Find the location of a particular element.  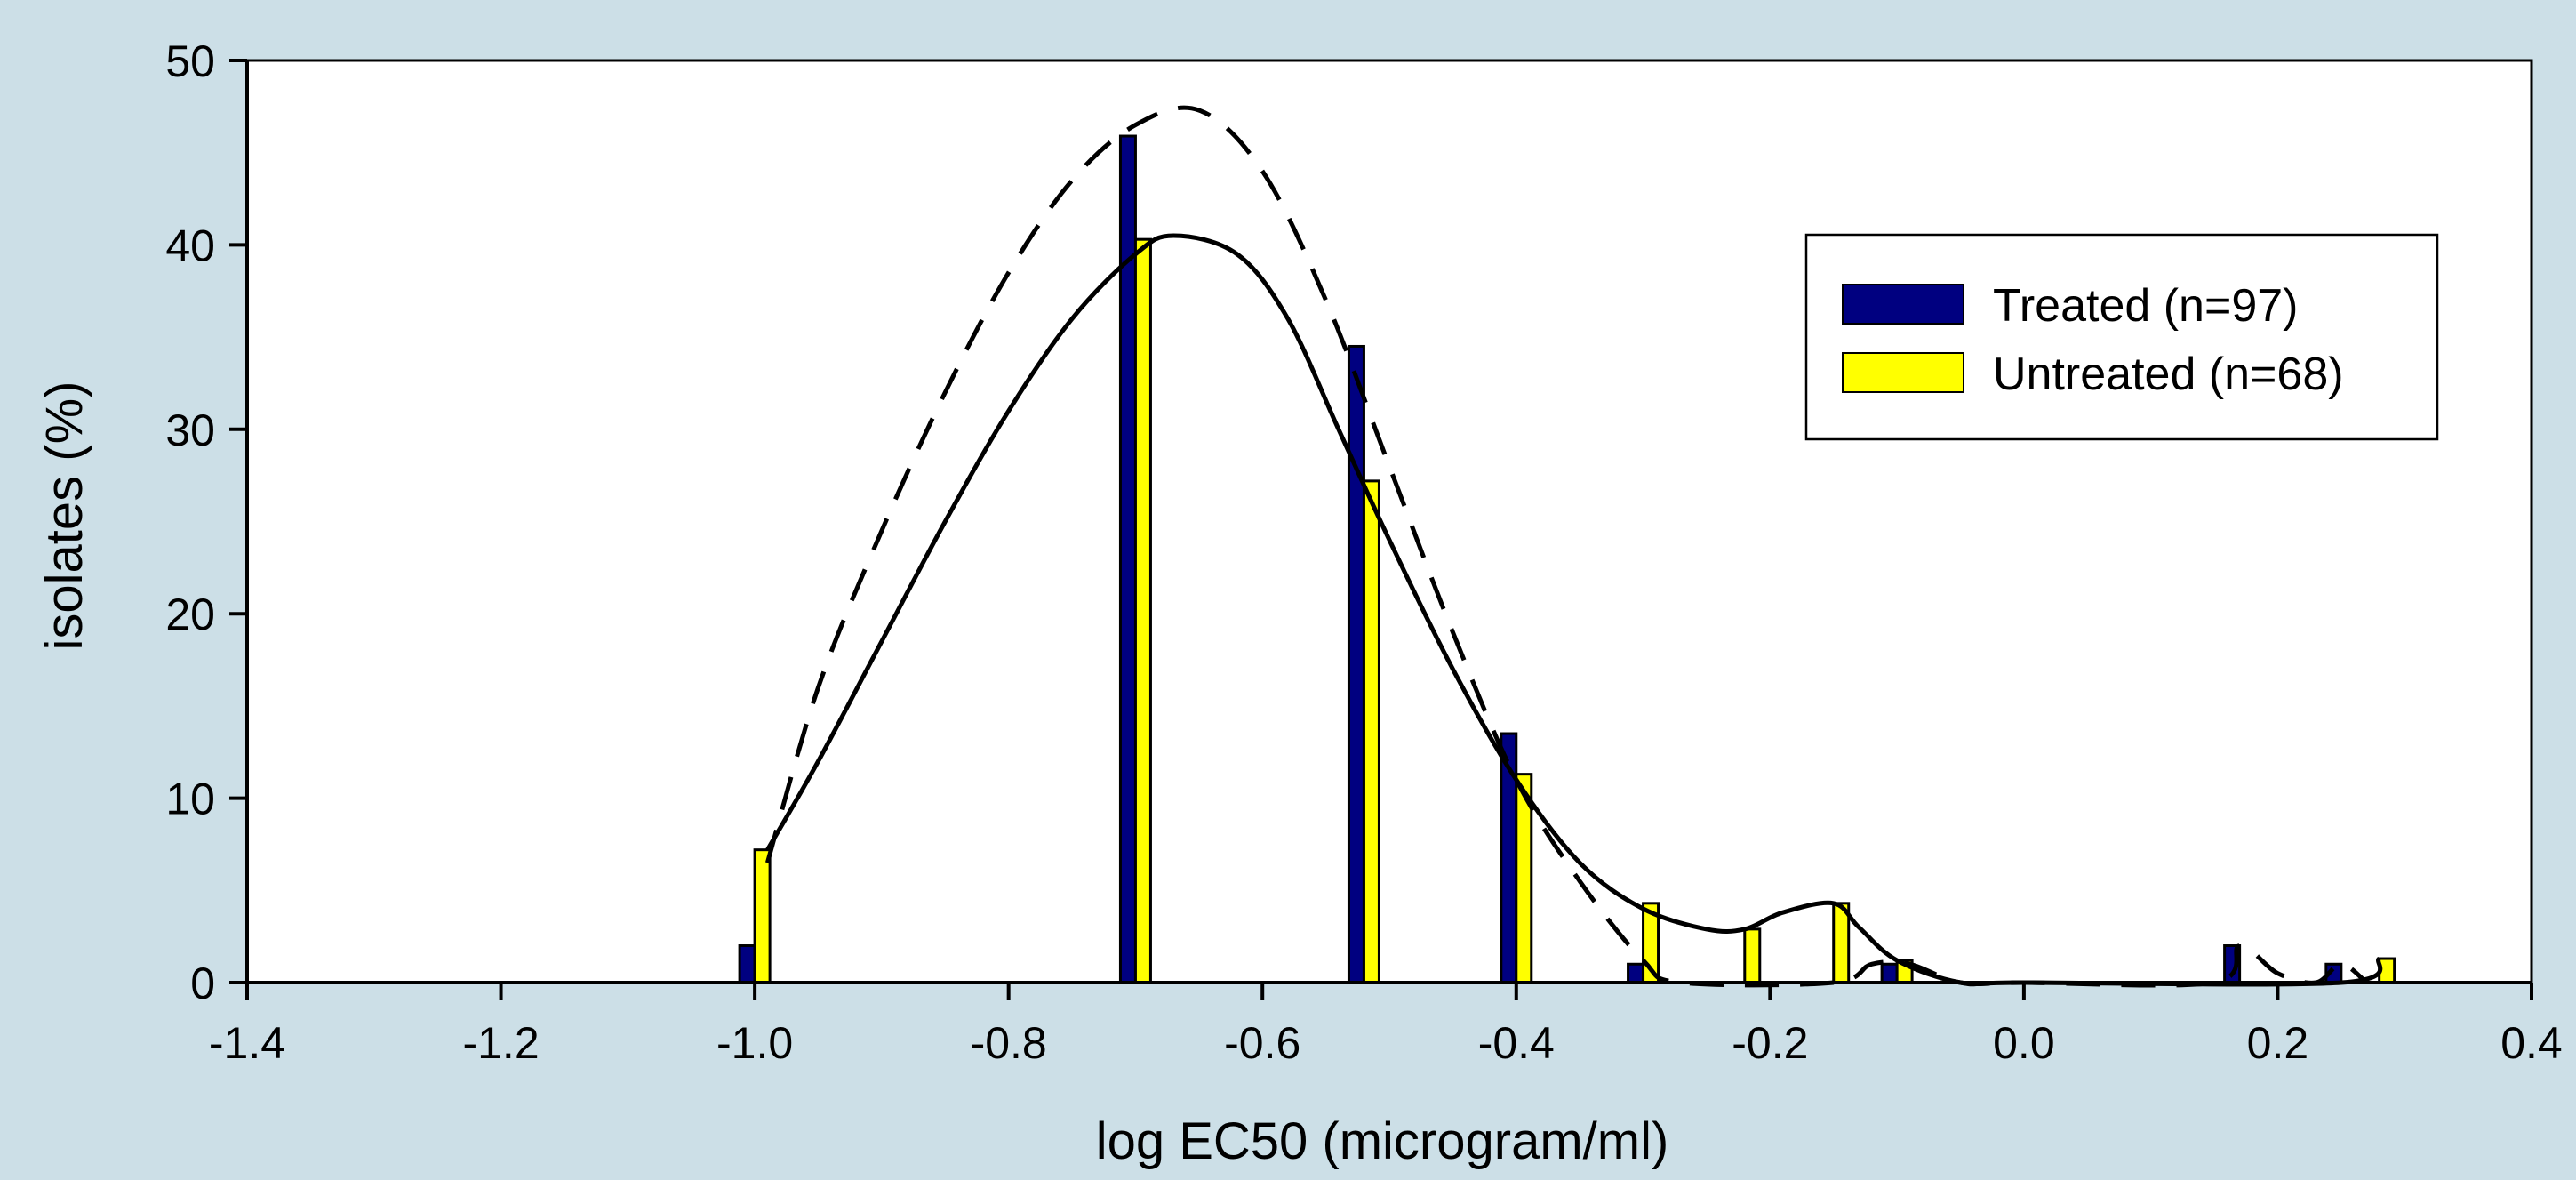

legend-box is located at coordinates (2121, 337).